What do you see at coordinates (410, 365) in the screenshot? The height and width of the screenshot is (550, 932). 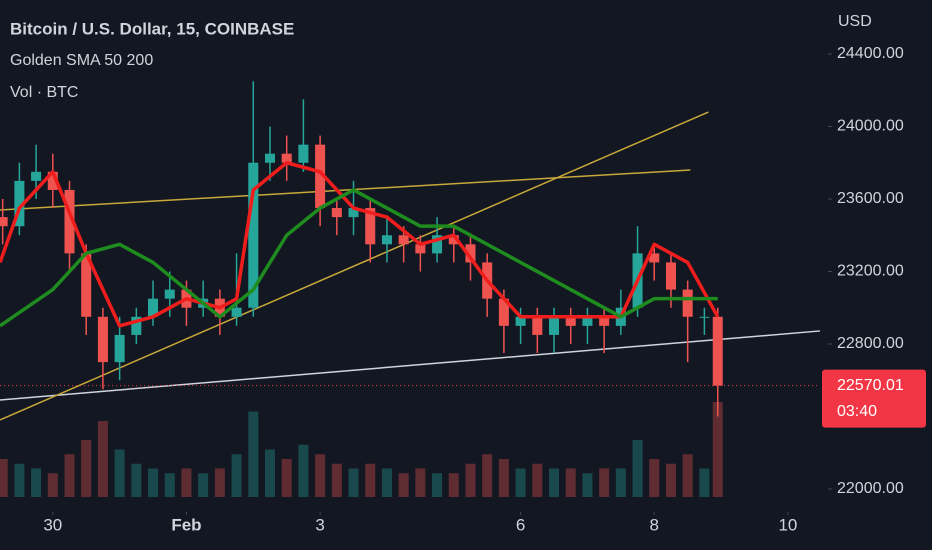 I see `trend-line` at bounding box center [410, 365].